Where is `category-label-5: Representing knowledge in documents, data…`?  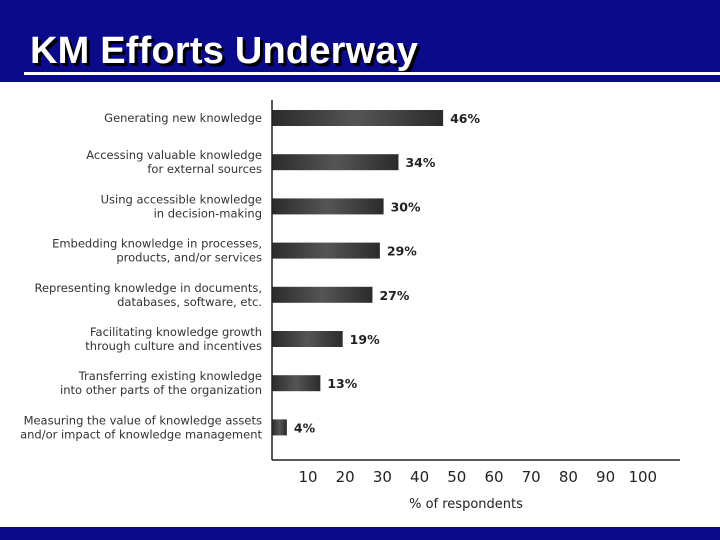 category-label-5: Representing knowledge in documents, data… is located at coordinates (148, 295).